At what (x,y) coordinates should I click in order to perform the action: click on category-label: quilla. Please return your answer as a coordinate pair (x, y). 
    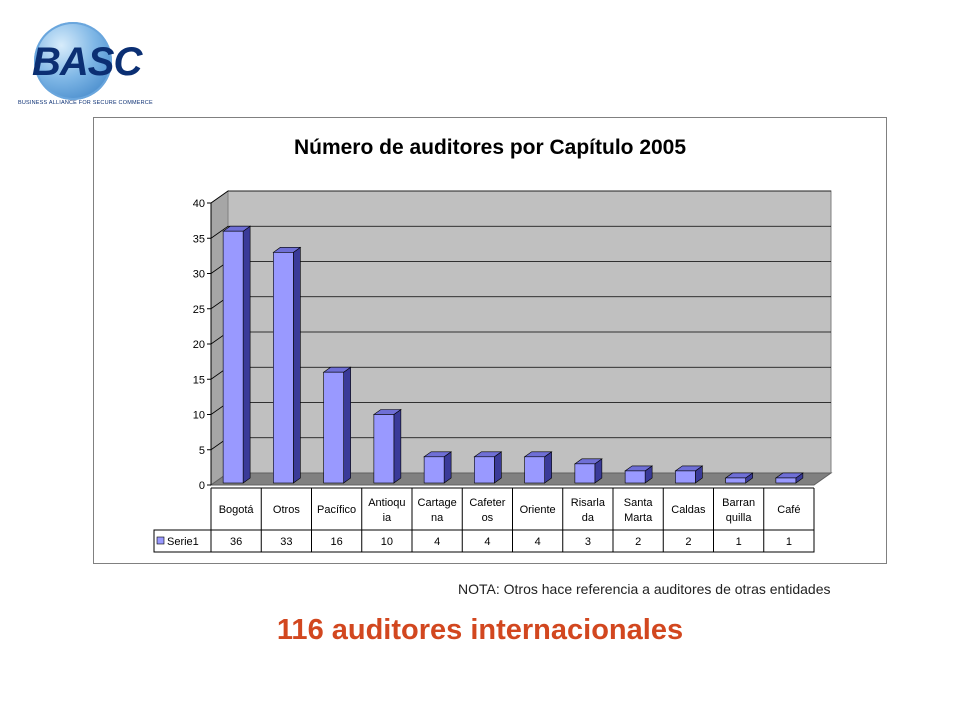
    Looking at the image, I should click on (739, 518).